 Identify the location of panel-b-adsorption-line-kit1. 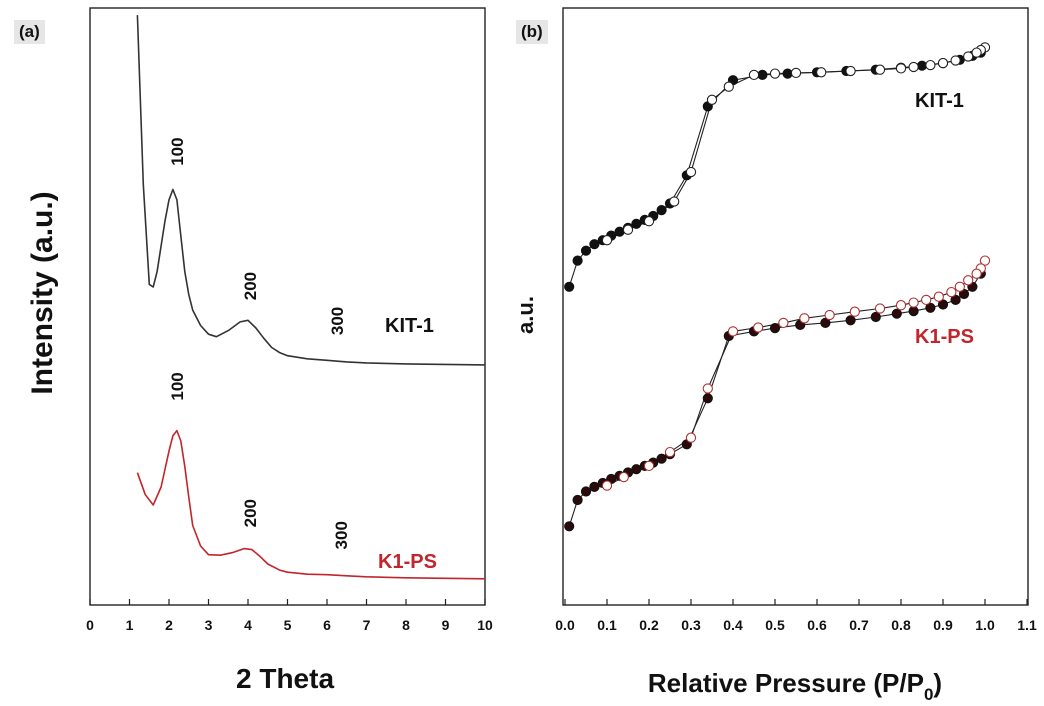
(775, 169).